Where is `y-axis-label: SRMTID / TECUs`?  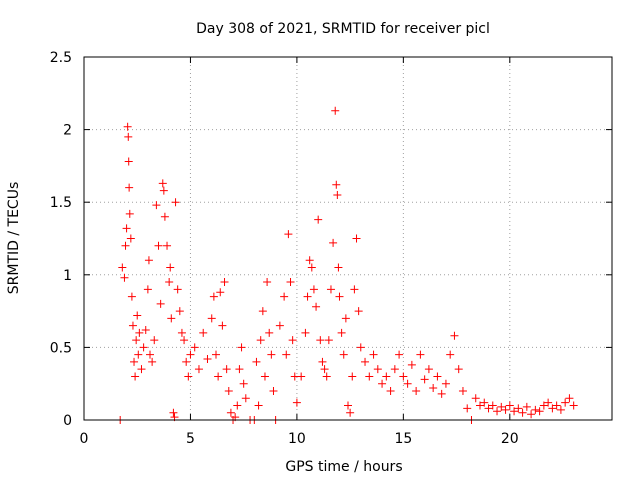
y-axis-label: SRMTID / TECUs is located at coordinates (14, 238).